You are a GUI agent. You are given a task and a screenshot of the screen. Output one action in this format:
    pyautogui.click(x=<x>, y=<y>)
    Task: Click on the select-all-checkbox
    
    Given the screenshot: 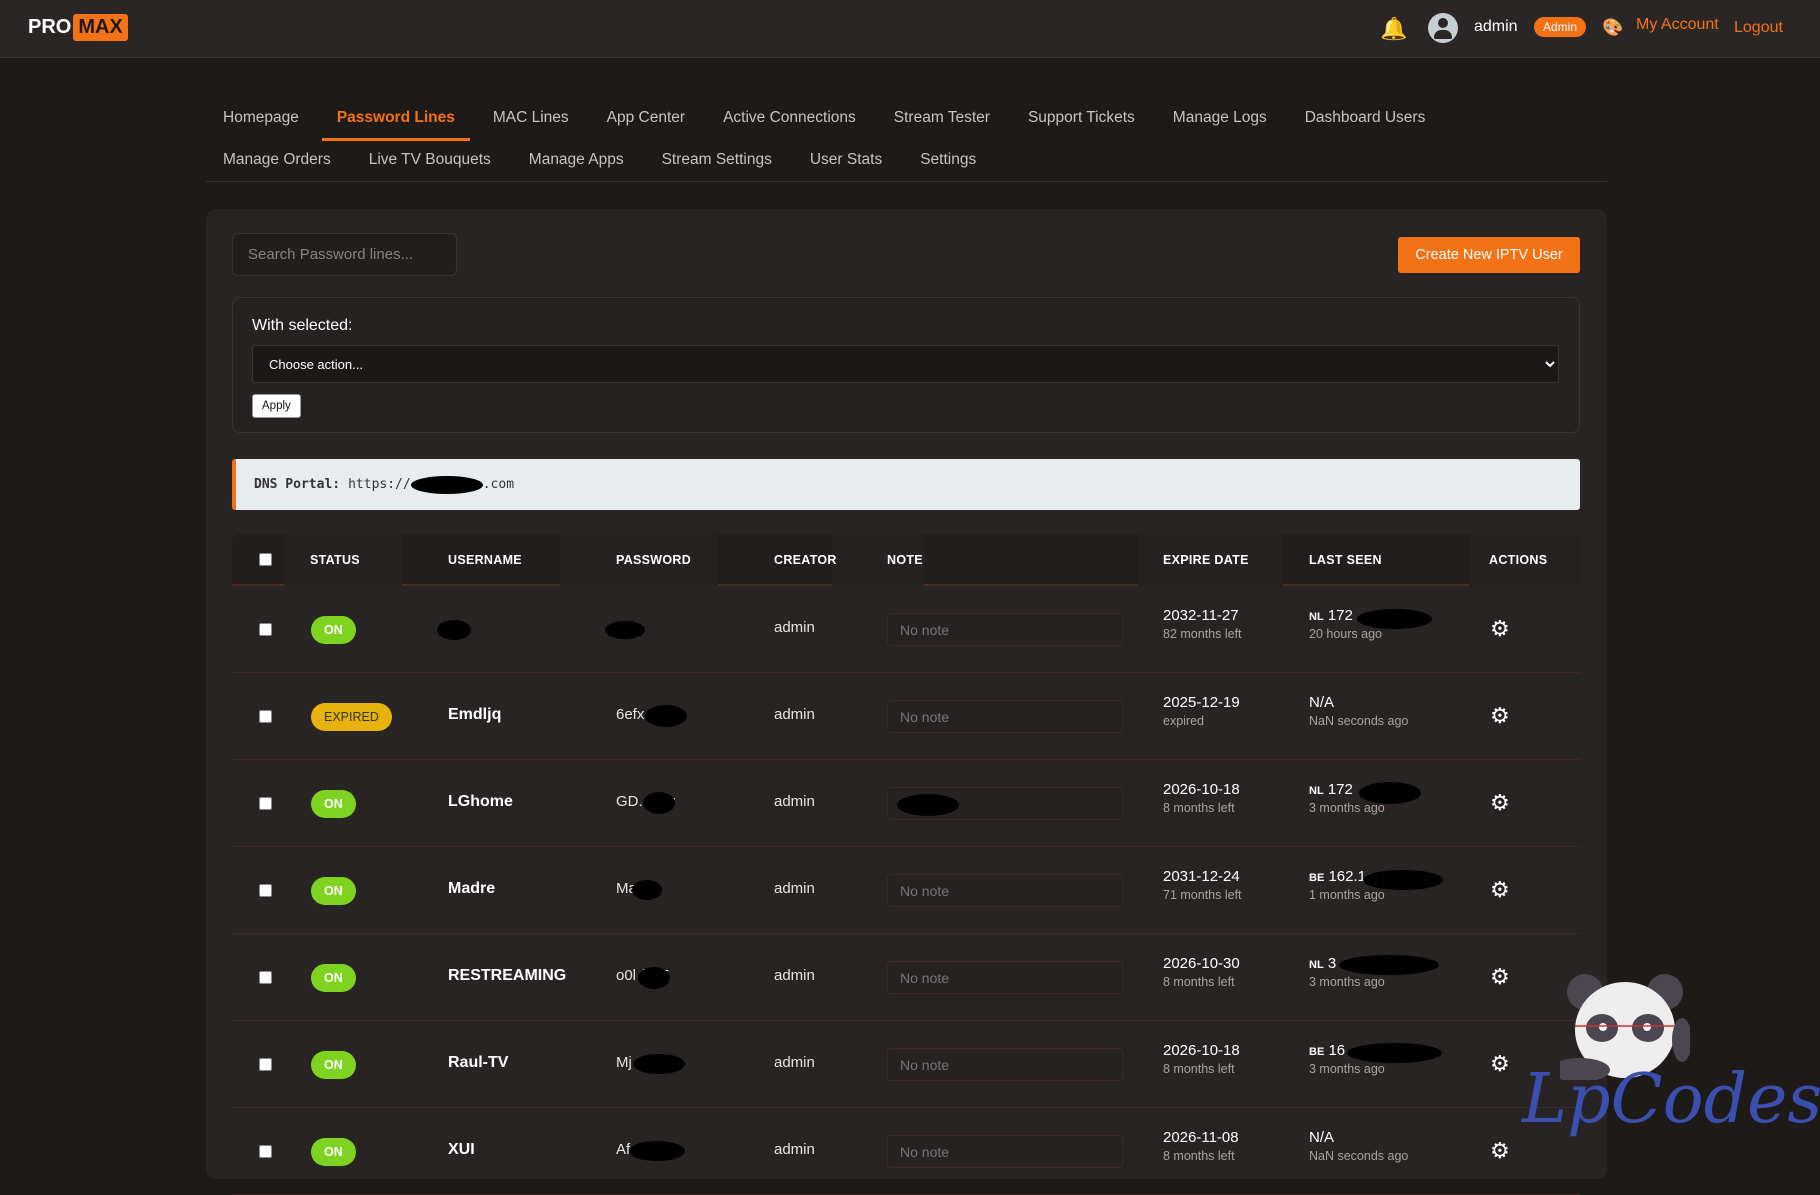 What is the action you would take?
    pyautogui.click(x=265, y=559)
    